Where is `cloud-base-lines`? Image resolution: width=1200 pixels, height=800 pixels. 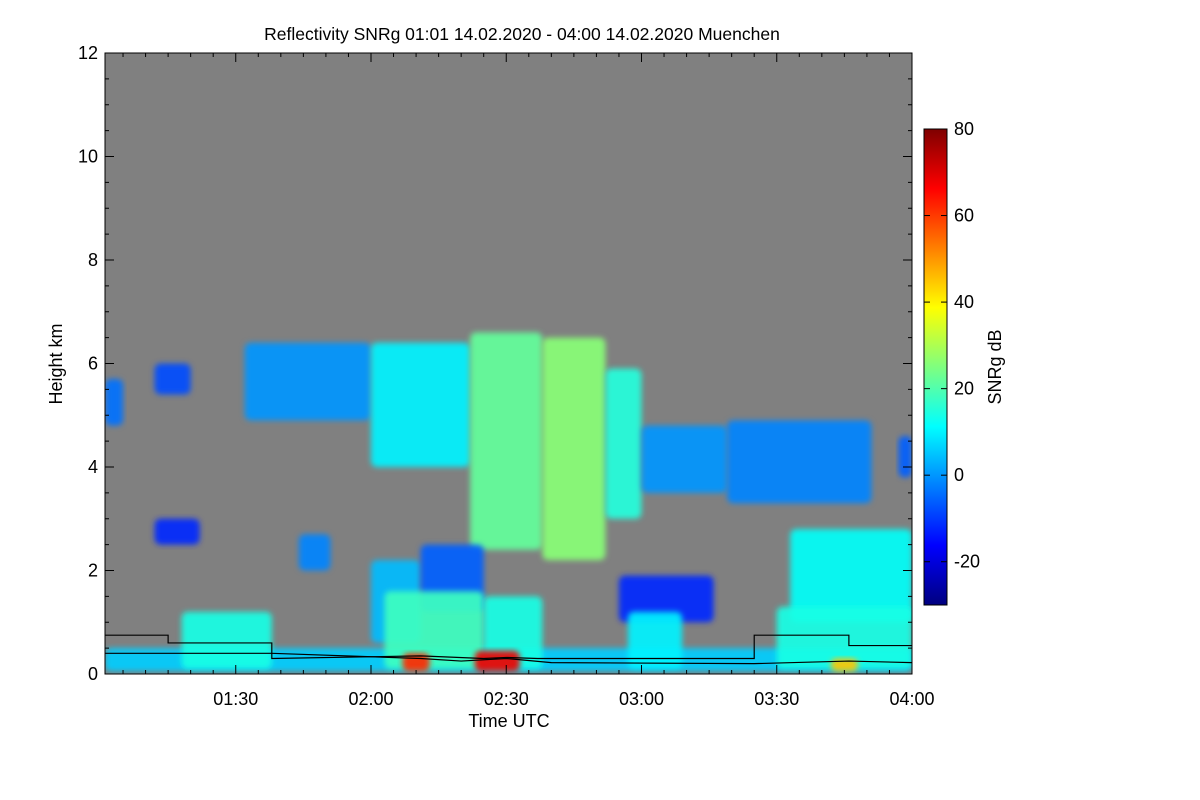
cloud-base-lines is located at coordinates (508, 649).